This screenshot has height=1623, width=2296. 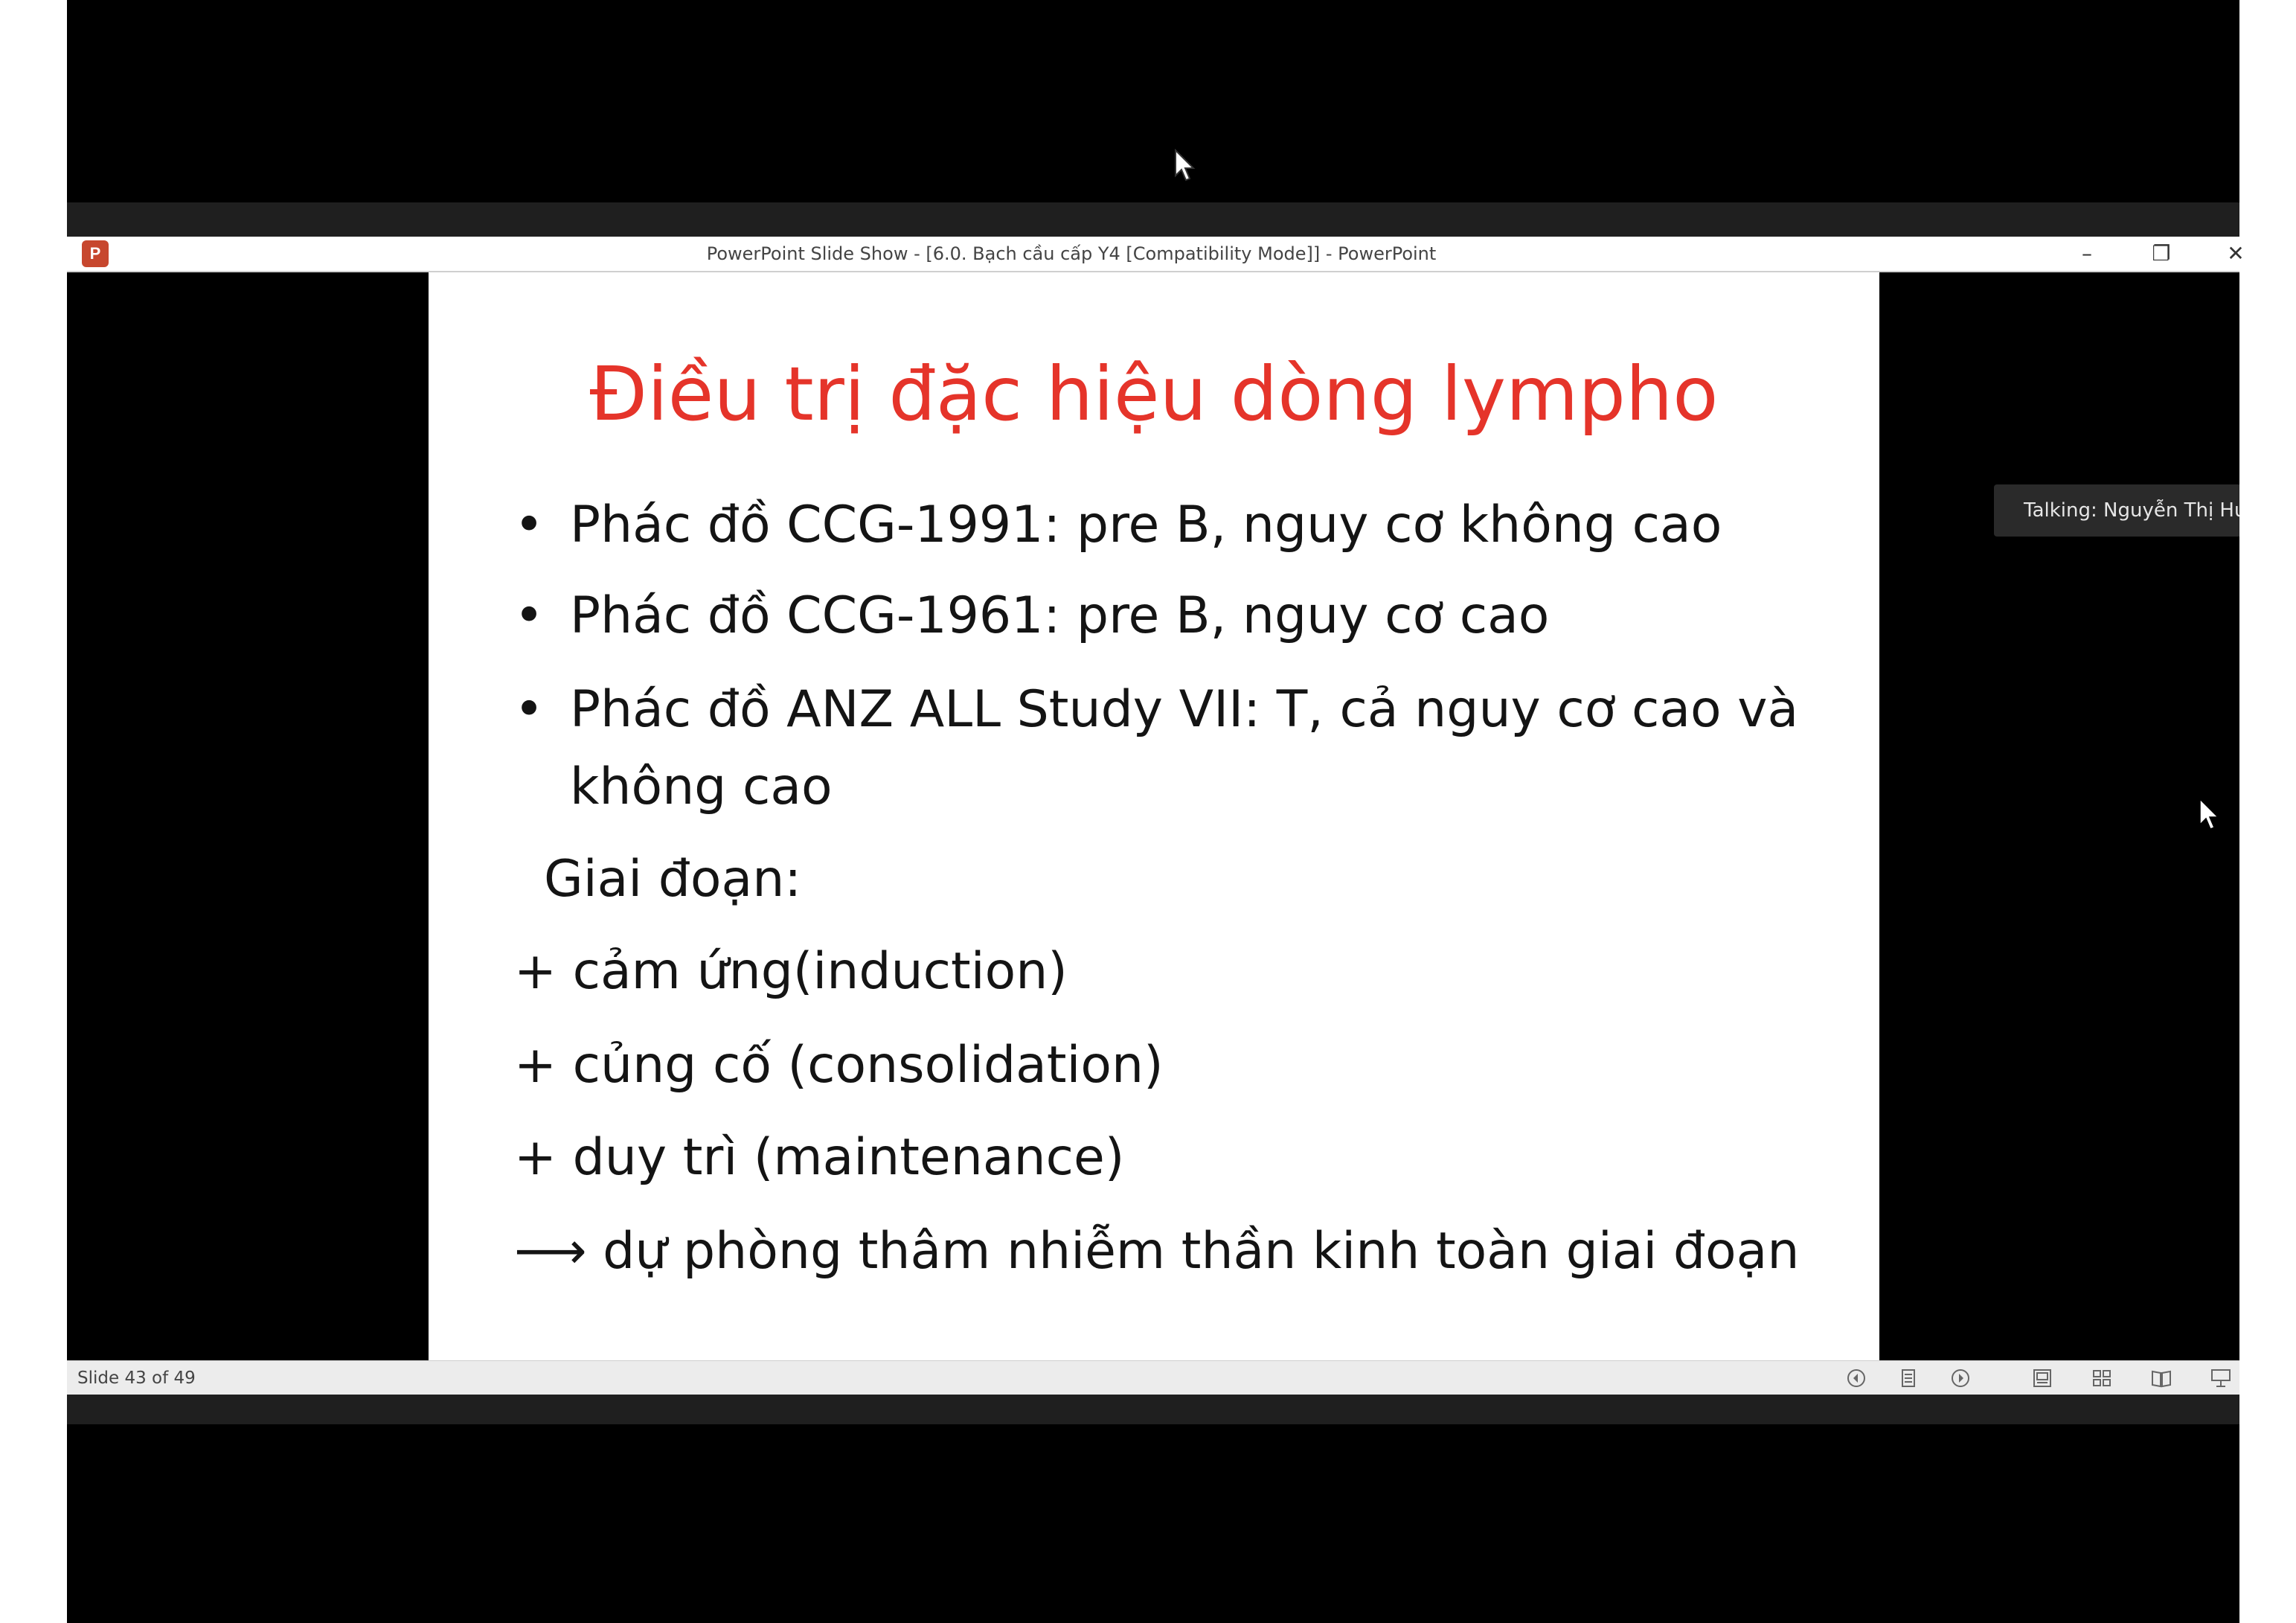 I want to click on next-slide-icon, so click(x=1960, y=1378).